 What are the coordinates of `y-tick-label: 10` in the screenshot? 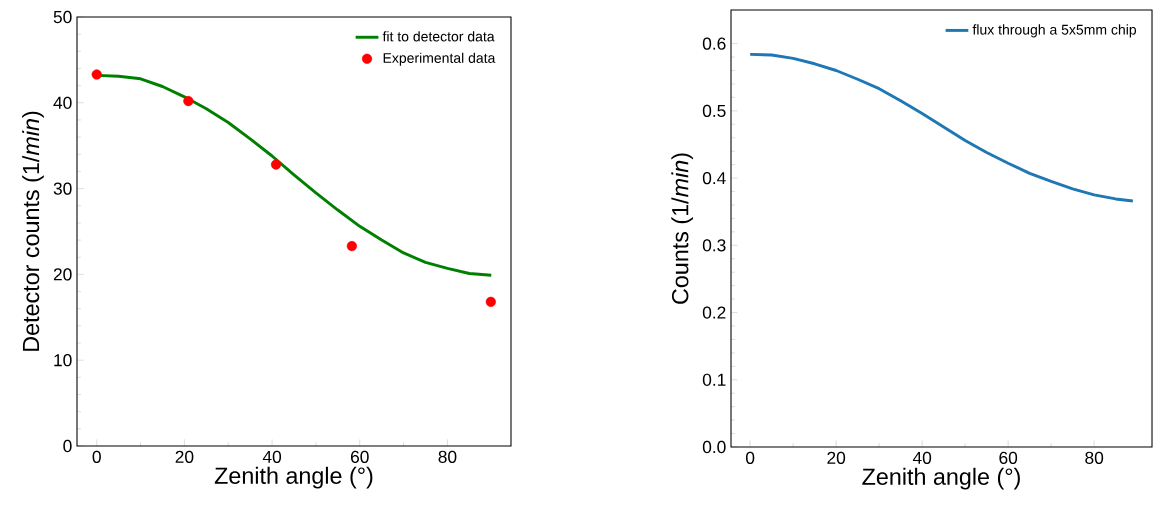 It's located at (63, 360).